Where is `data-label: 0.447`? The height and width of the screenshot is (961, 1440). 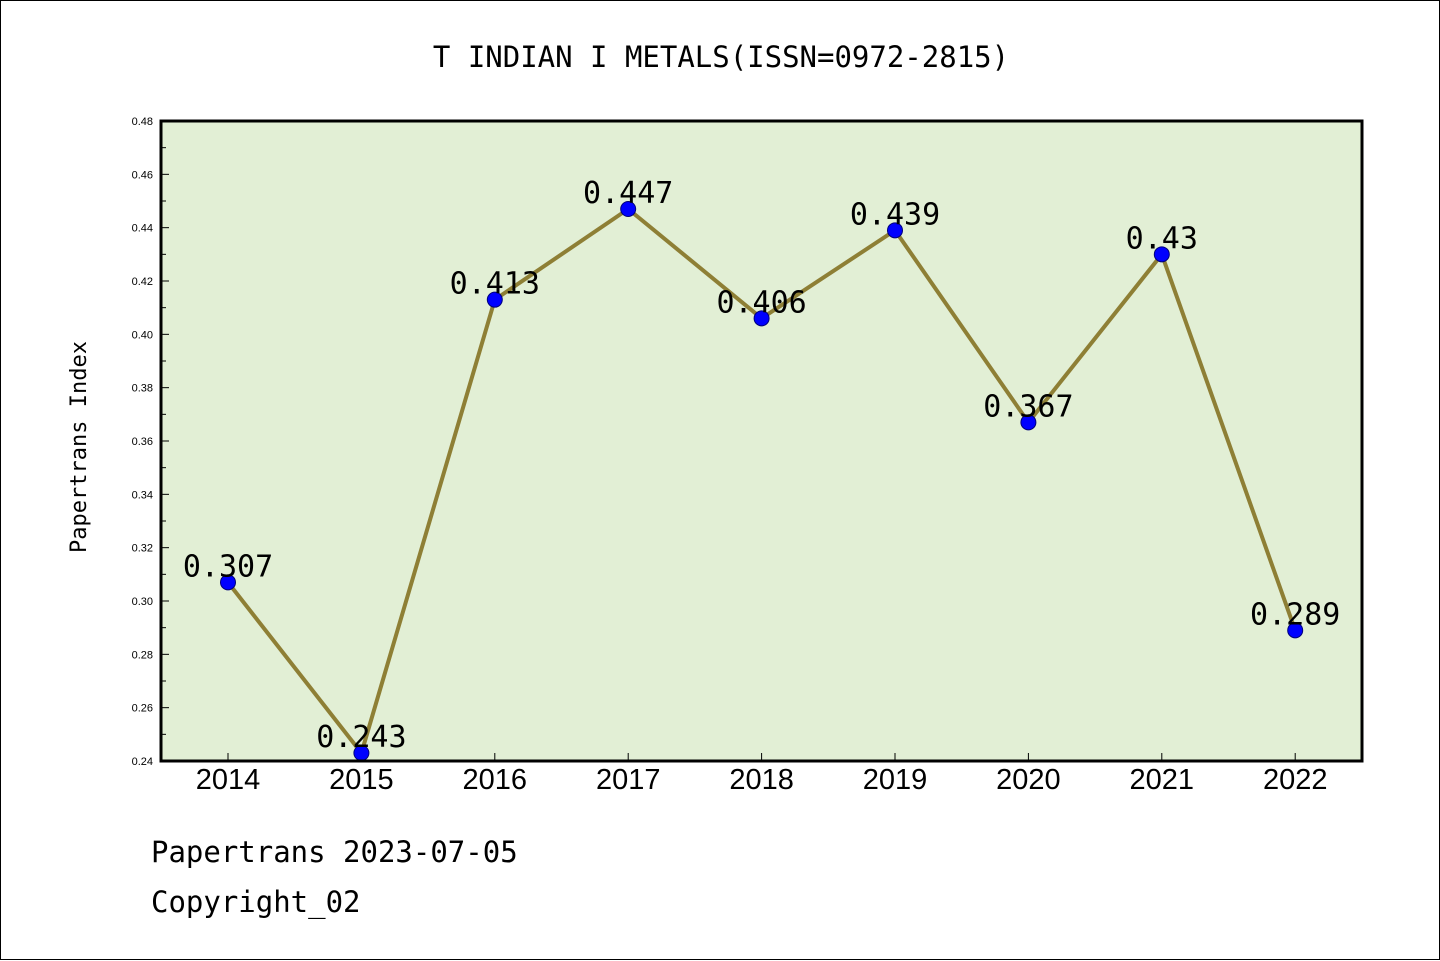
data-label: 0.447 is located at coordinates (628, 193).